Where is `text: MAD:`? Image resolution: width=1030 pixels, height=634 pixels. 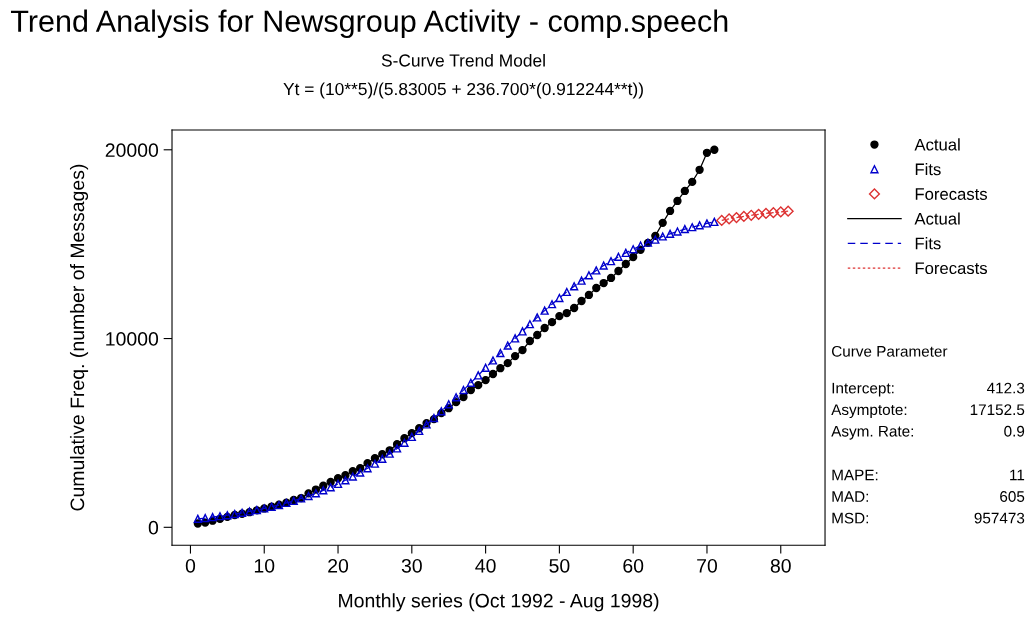
text: MAD: is located at coordinates (850, 496).